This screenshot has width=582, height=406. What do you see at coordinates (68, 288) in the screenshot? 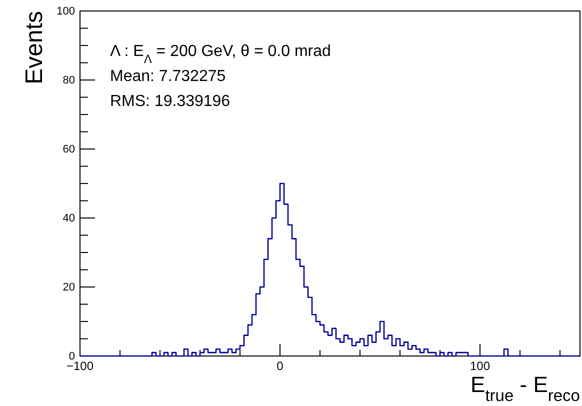
I see `y-tick-label: 20` at bounding box center [68, 288].